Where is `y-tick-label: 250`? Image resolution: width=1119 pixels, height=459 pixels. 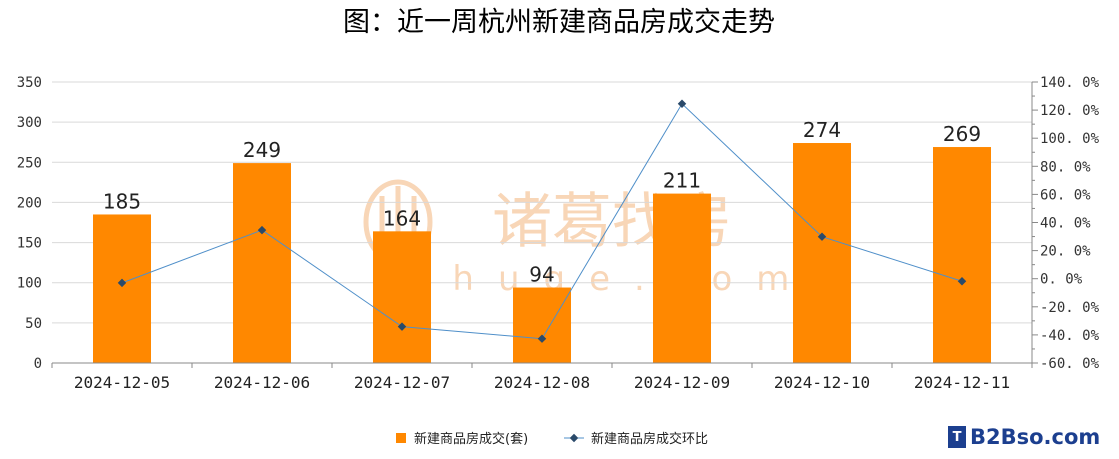 y-tick-label: 250 is located at coordinates (29, 163).